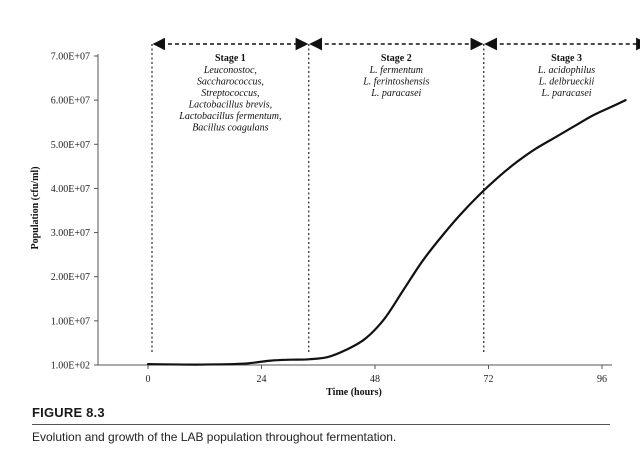  What do you see at coordinates (602, 379) in the screenshot?
I see `x-tick-label: 96` at bounding box center [602, 379].